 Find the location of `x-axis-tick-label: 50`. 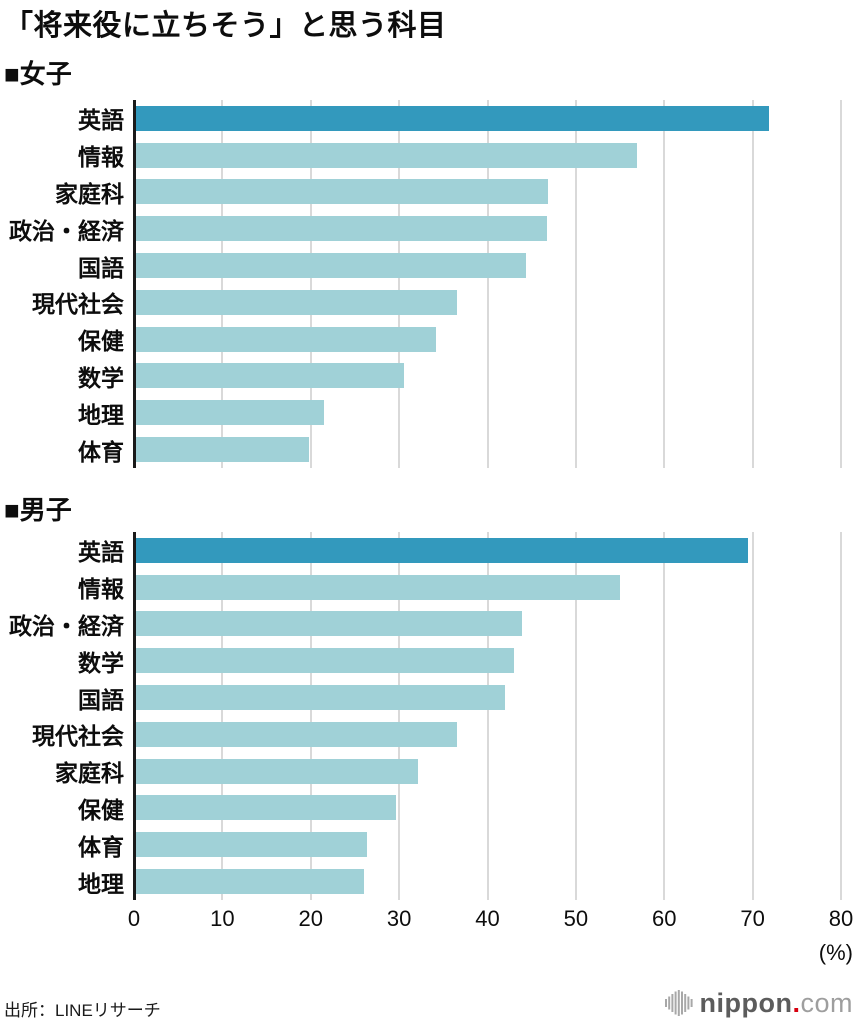

x-axis-tick-label: 50 is located at coordinates (576, 918).